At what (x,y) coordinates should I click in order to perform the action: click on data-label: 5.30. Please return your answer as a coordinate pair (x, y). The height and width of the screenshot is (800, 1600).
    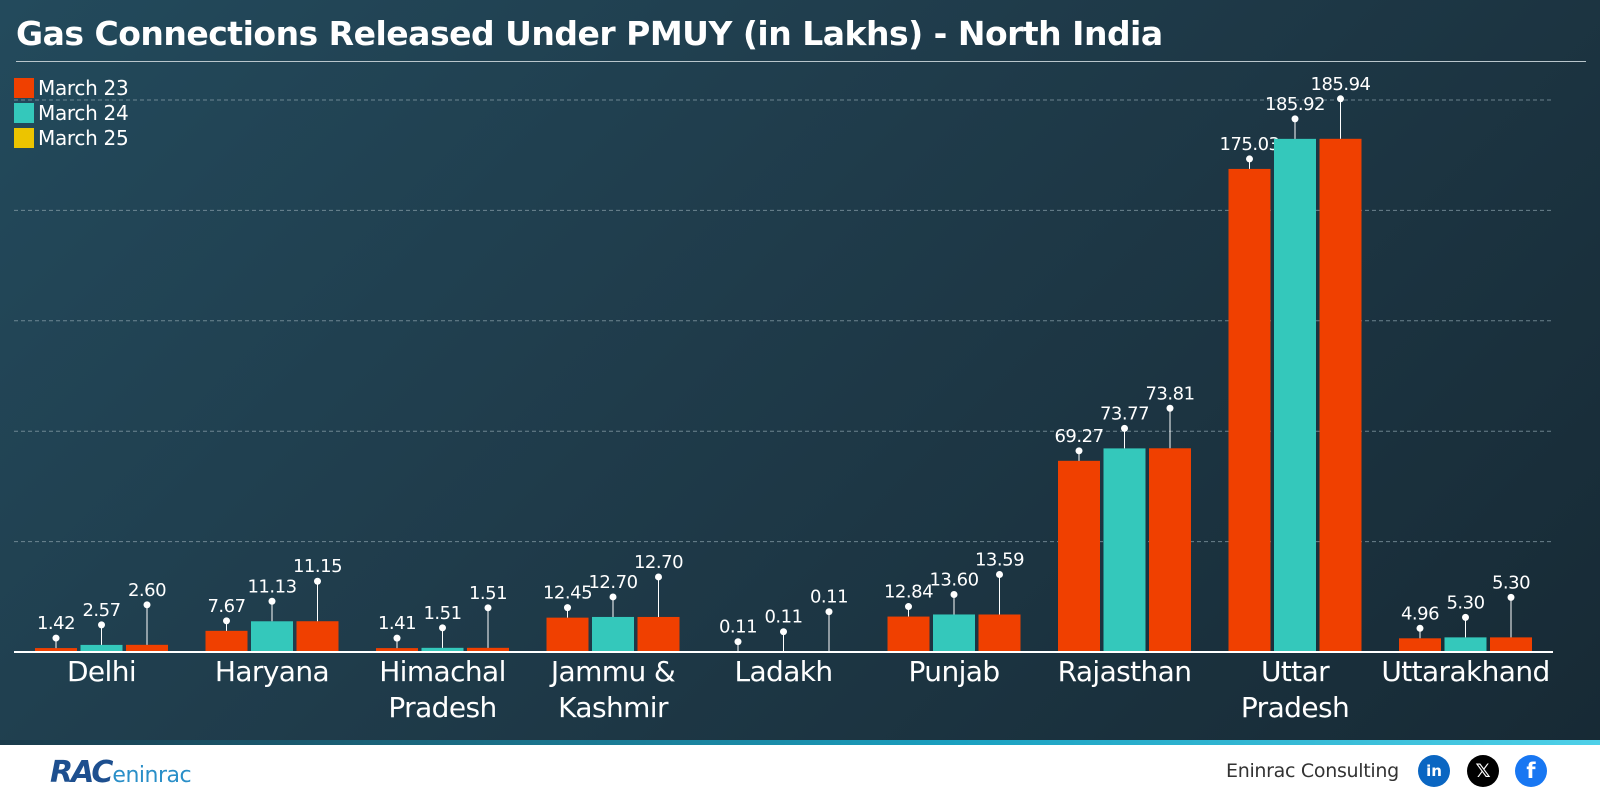
    Looking at the image, I should click on (1511, 582).